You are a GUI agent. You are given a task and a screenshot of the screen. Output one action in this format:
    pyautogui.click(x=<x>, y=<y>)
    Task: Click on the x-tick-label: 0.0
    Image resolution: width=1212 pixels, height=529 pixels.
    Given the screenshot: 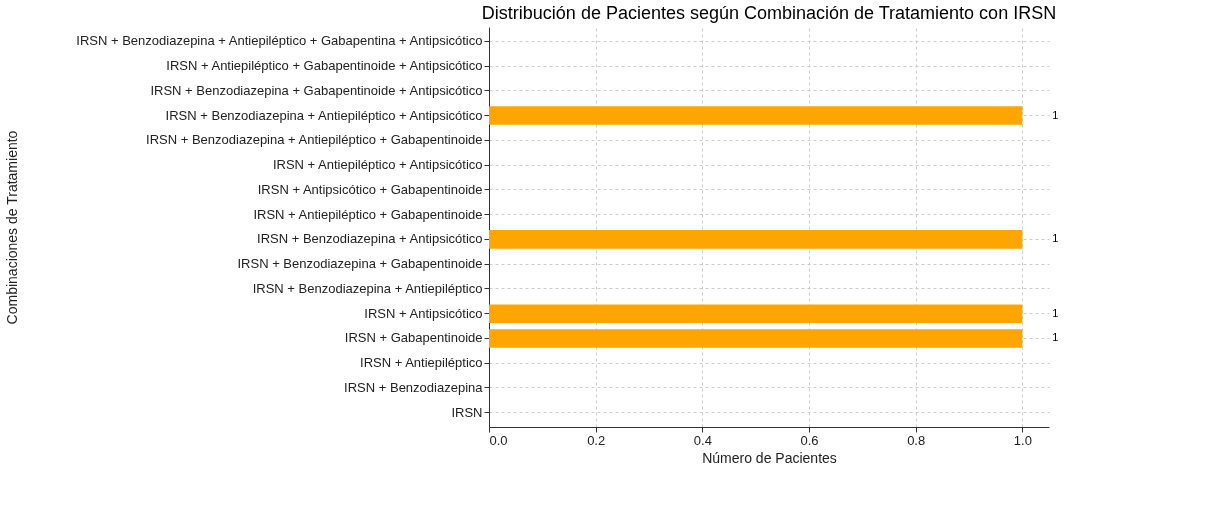 What is the action you would take?
    pyautogui.click(x=498, y=440)
    